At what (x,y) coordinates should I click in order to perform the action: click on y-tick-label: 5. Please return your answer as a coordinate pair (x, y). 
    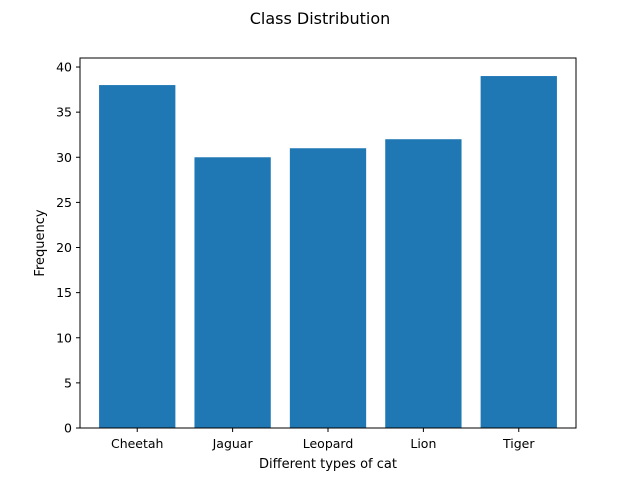
    Looking at the image, I should click on (68, 382).